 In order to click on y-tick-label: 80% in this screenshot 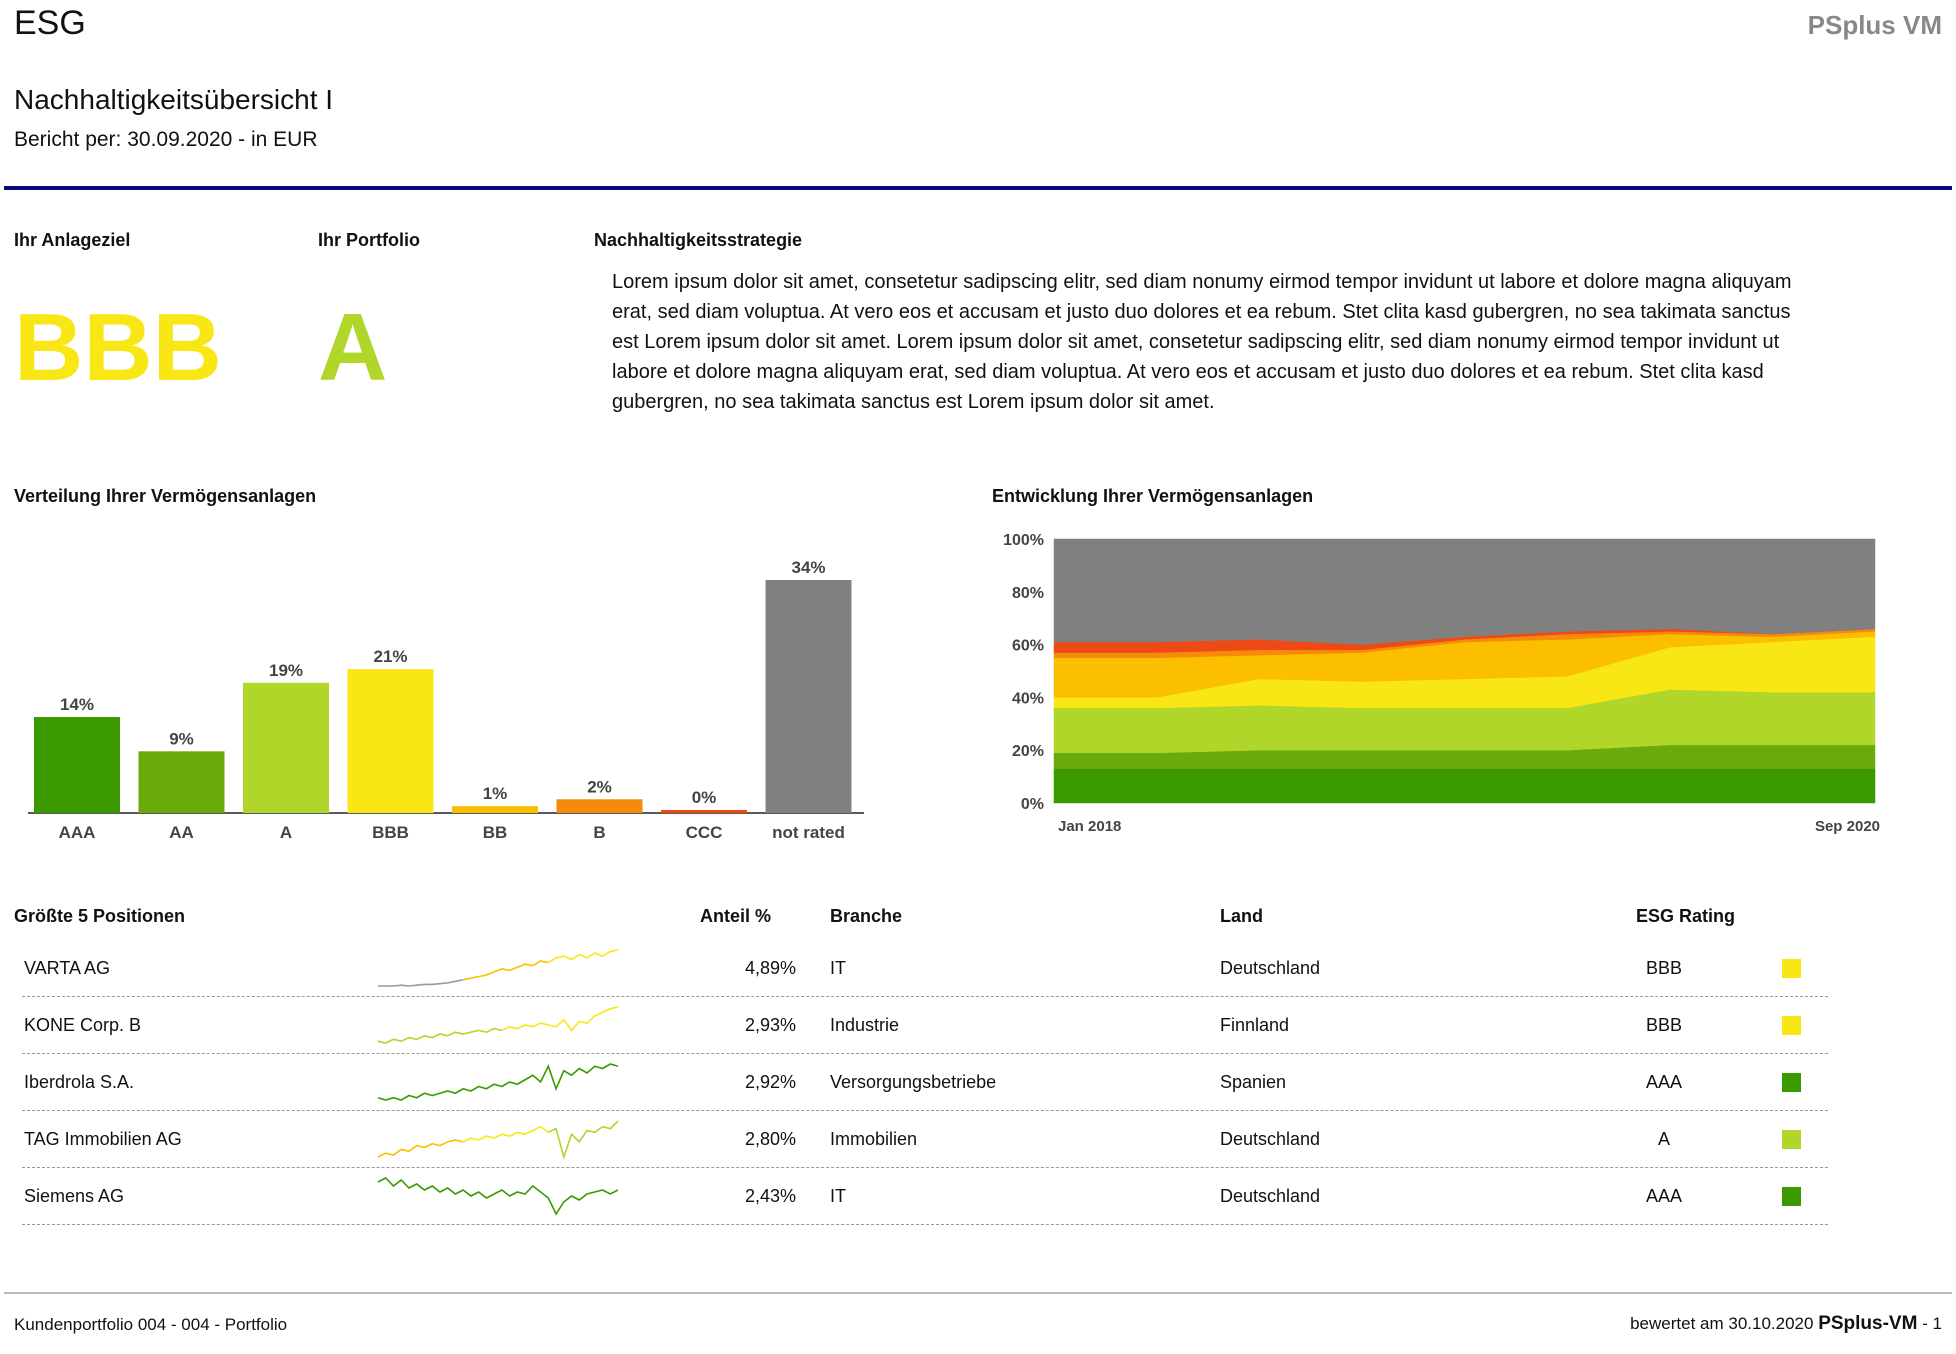, I will do `click(1028, 593)`.